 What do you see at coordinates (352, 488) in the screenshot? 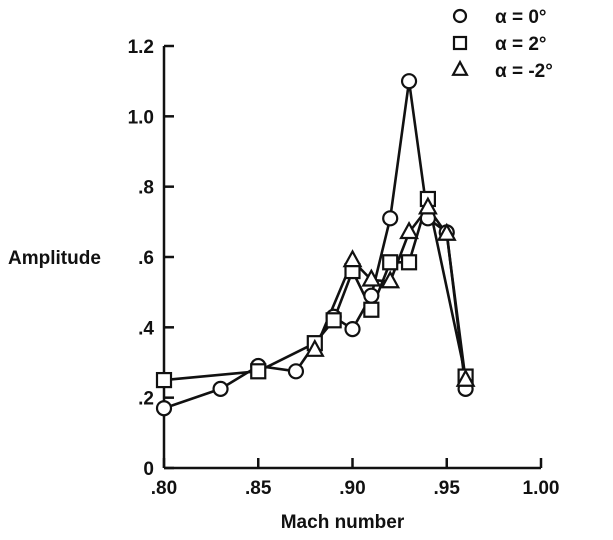
I see `x-tick-label: .90` at bounding box center [352, 488].